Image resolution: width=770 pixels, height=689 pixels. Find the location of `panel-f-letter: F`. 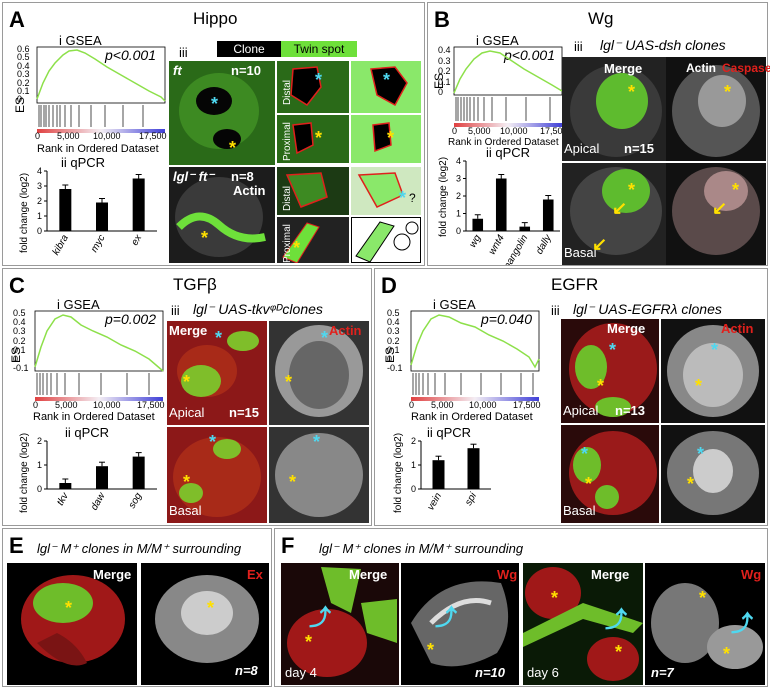

panel-f-letter: F is located at coordinates (288, 545).